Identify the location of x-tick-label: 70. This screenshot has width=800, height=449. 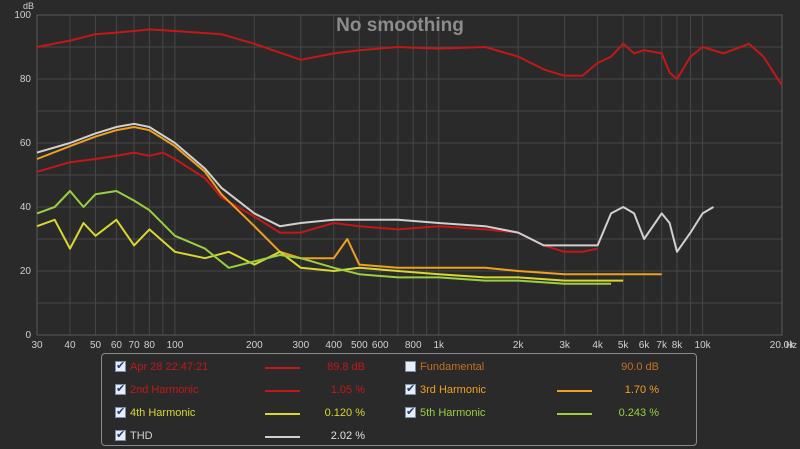
(135, 345).